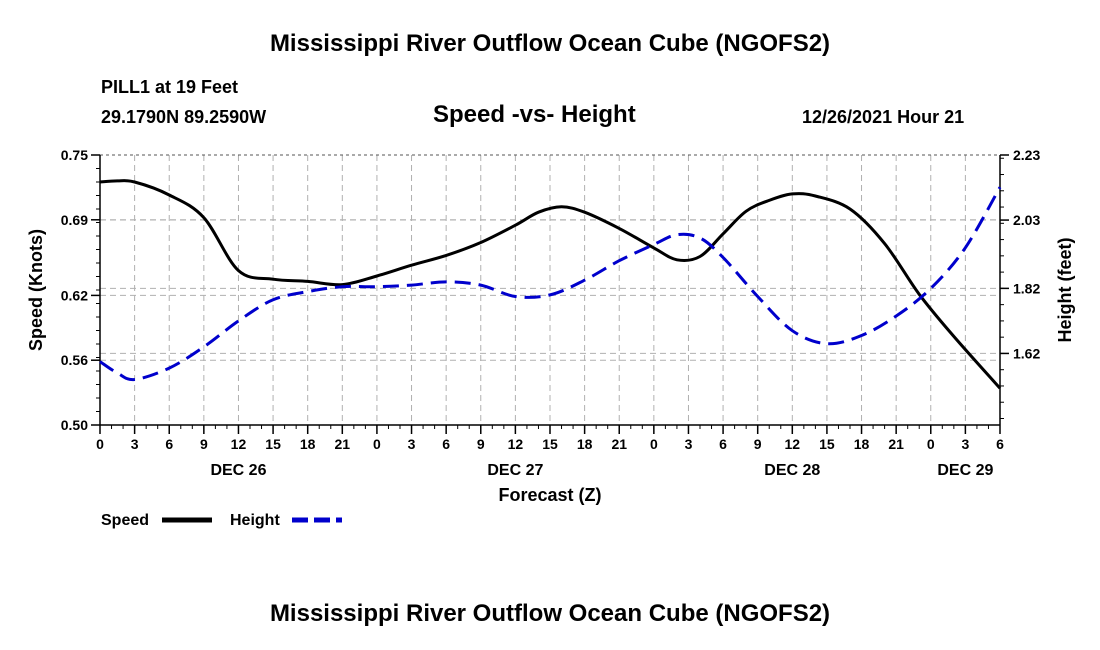 This screenshot has width=1100, height=650. Describe the element at coordinates (965, 470) in the screenshot. I see `x-day-label: DEC 29` at that location.